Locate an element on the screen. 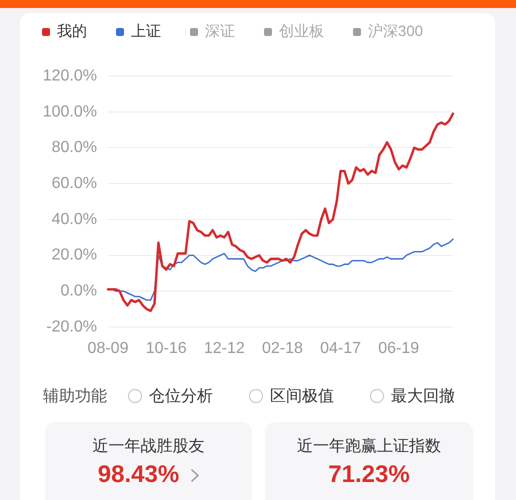 This screenshot has width=516, height=500. text: 近一年跑赢上证指数 is located at coordinates (369, 446).